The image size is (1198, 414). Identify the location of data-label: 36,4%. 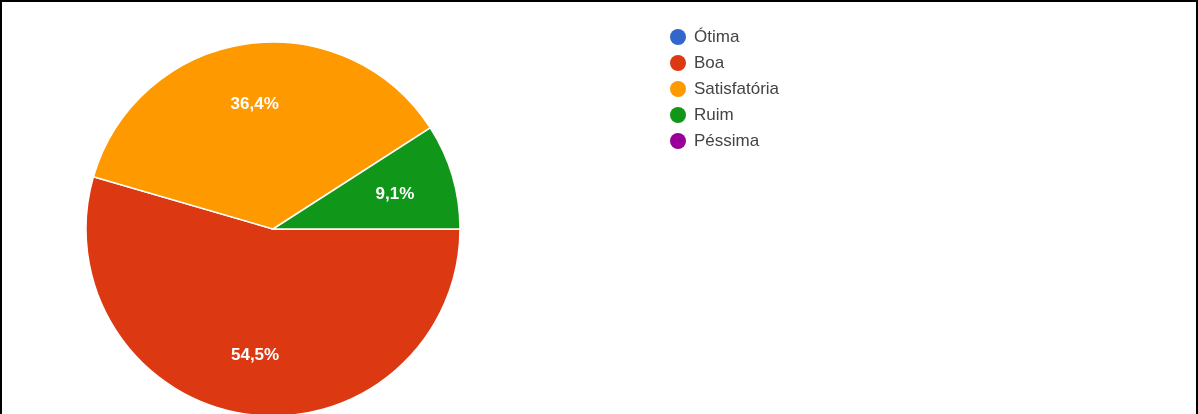
(254, 103).